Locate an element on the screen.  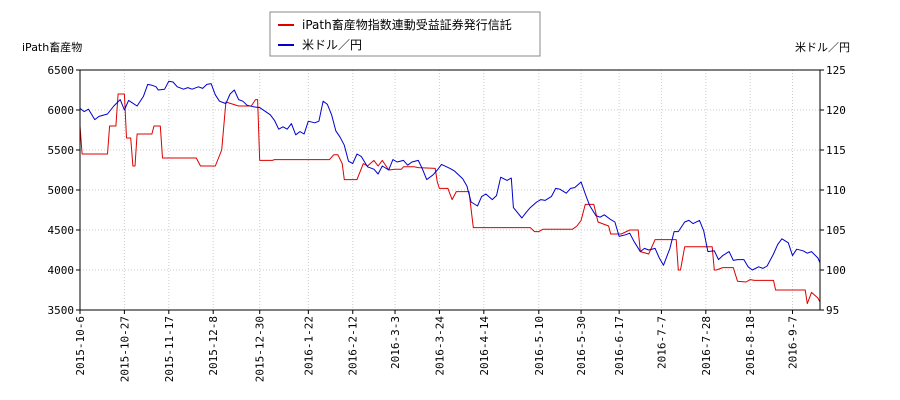
x-tick-label: 2016-9-7 is located at coordinates (793, 342).